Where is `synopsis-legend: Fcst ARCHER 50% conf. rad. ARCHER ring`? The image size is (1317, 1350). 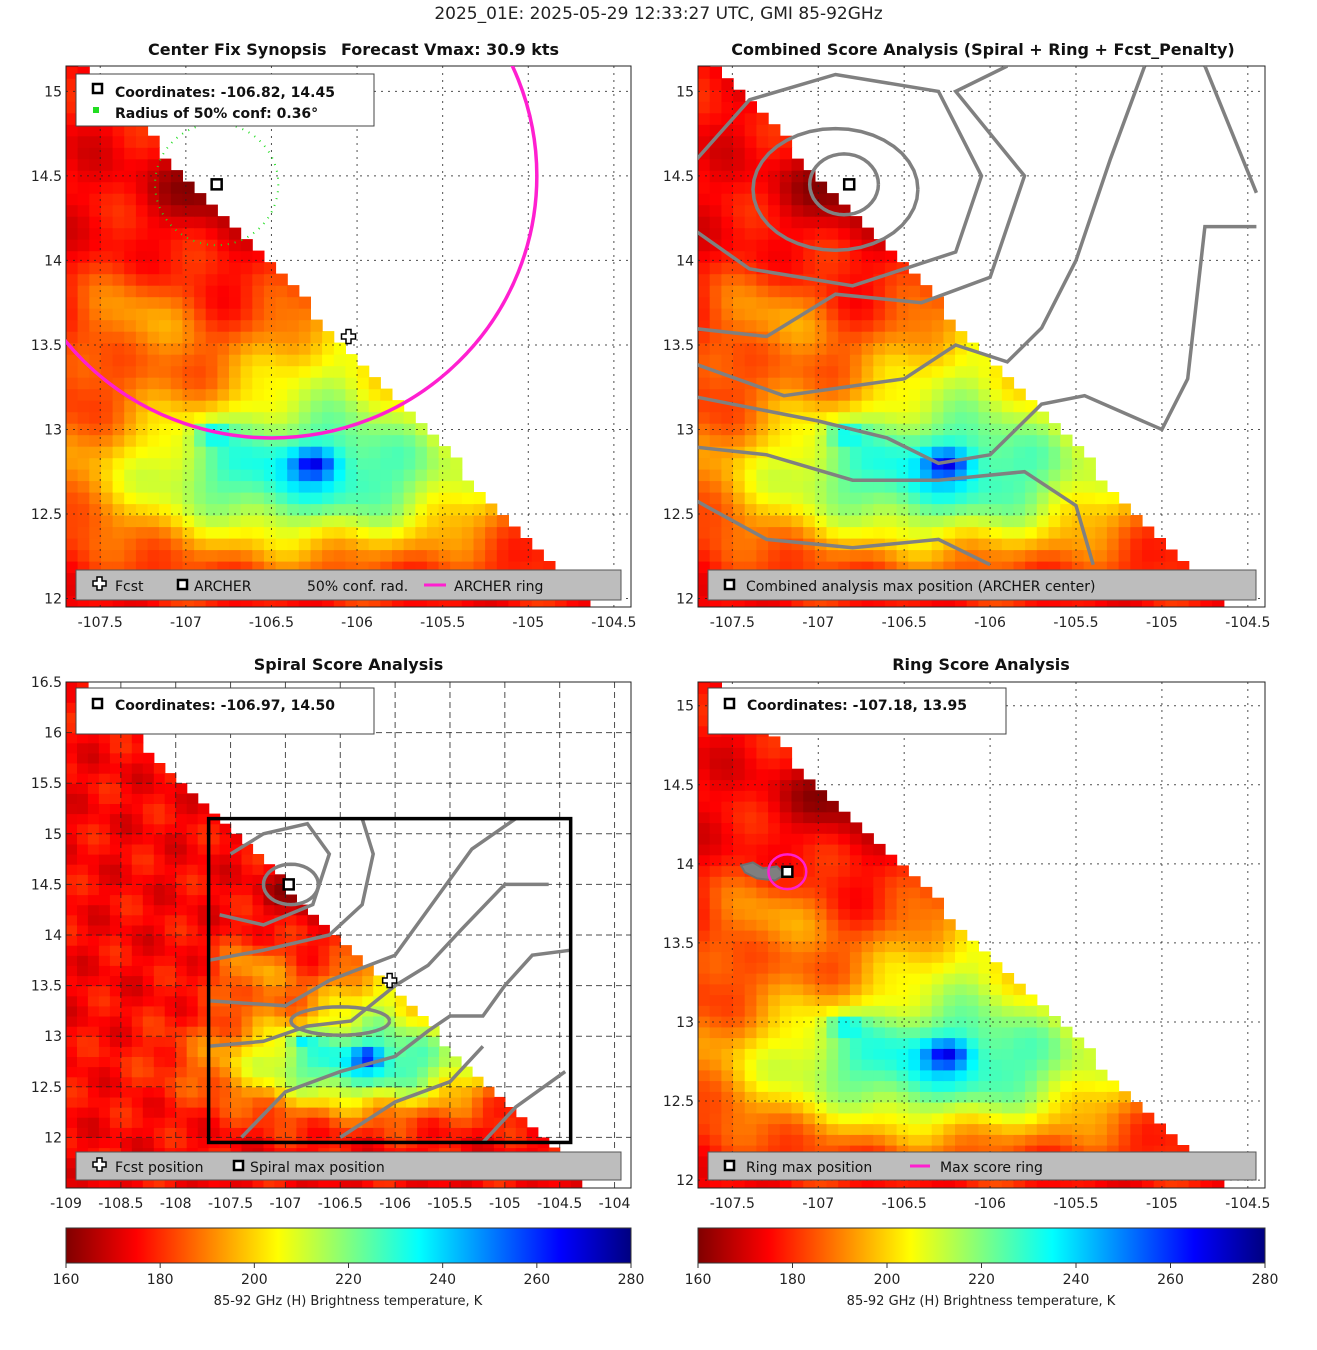 synopsis-legend: Fcst ARCHER 50% conf. rad. ARCHER ring is located at coordinates (348, 585).